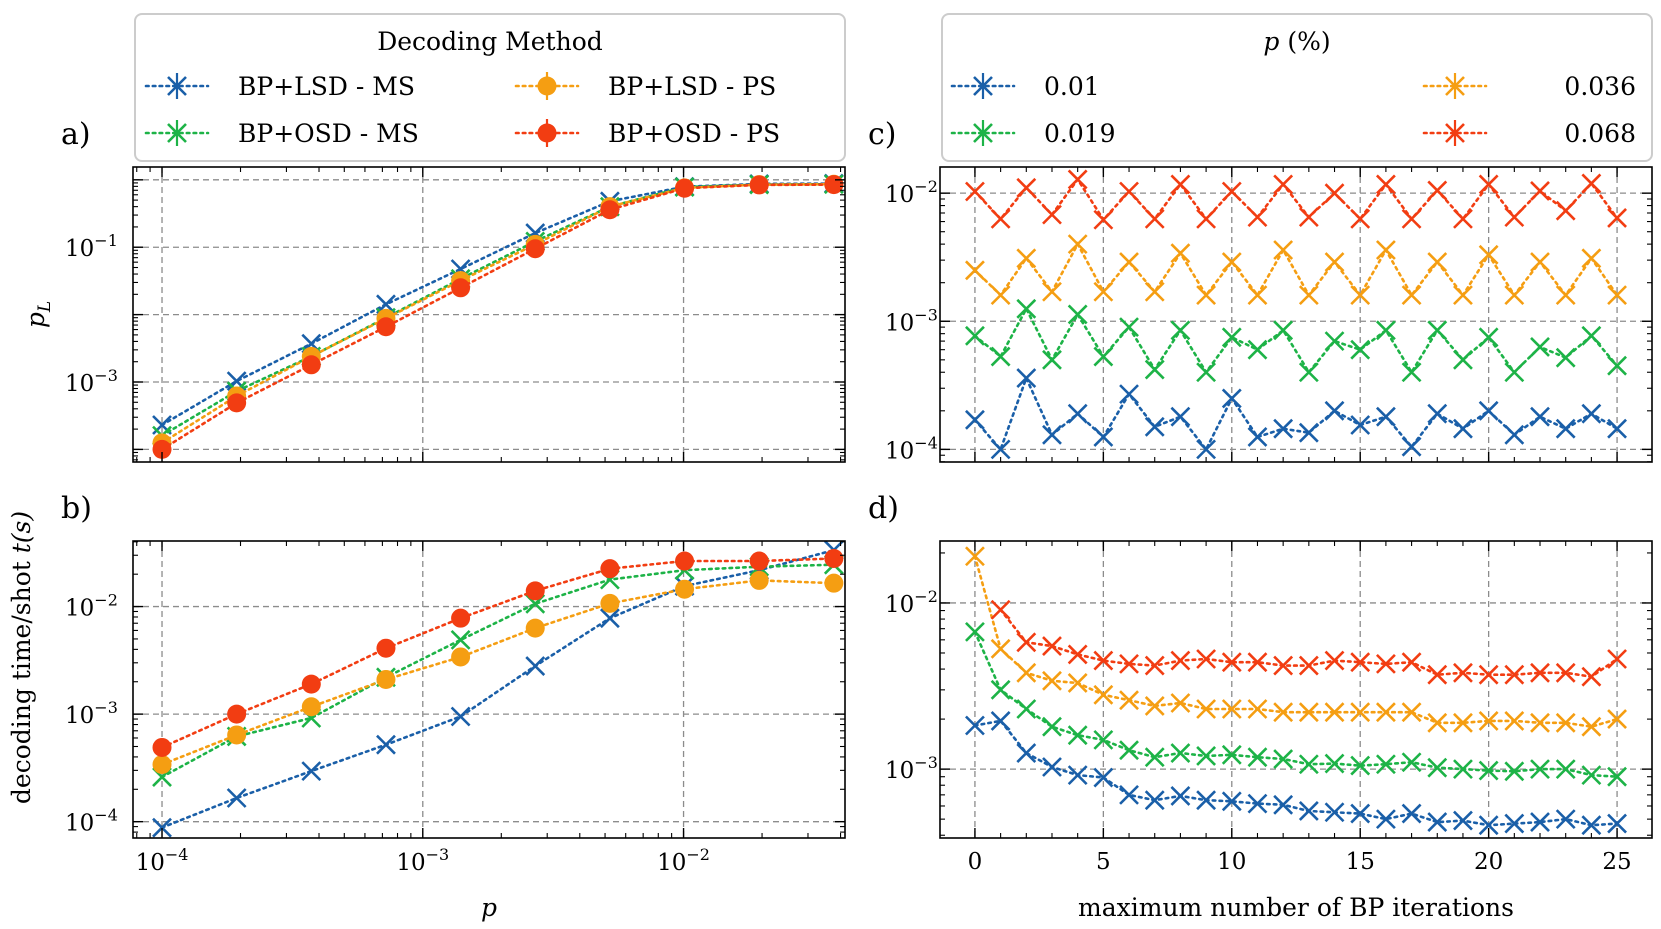 This screenshot has height=929, width=1661. I want to click on legend-item-label: 0.036, so click(1600, 86).